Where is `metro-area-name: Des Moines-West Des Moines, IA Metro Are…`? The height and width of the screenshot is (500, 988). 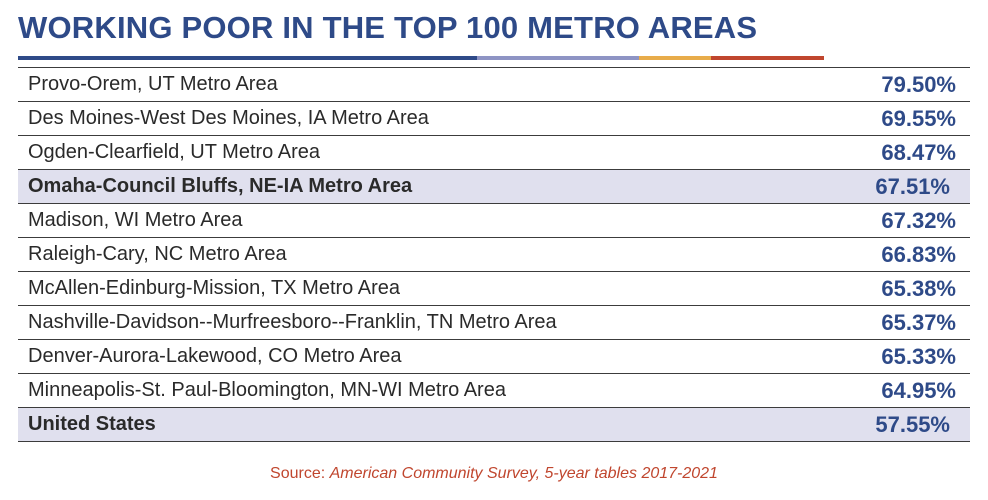
metro-area-name: Des Moines-West Des Moines, IA Metro Are… is located at coordinates (228, 118).